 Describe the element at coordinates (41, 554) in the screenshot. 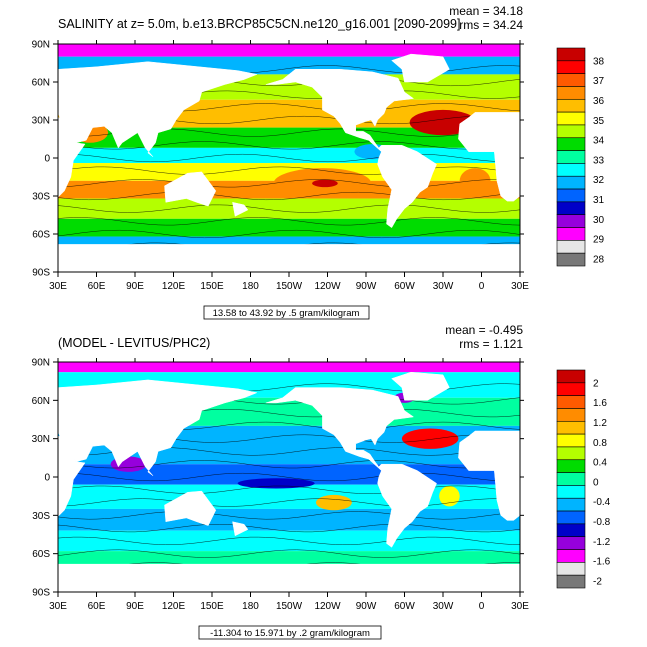

I see `y-tick-label: 60S` at that location.